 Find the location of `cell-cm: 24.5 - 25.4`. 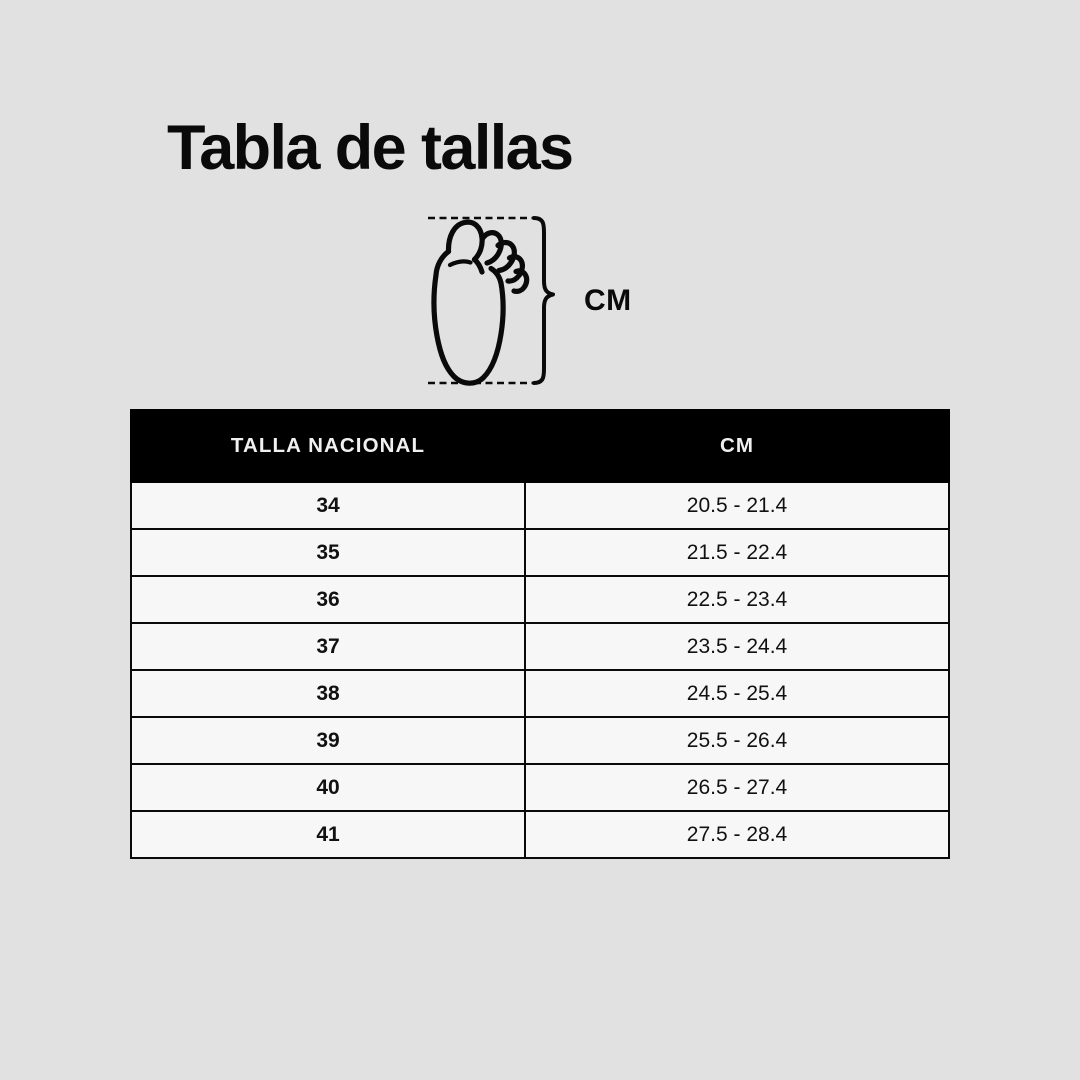

cell-cm: 24.5 - 25.4 is located at coordinates (737, 693).